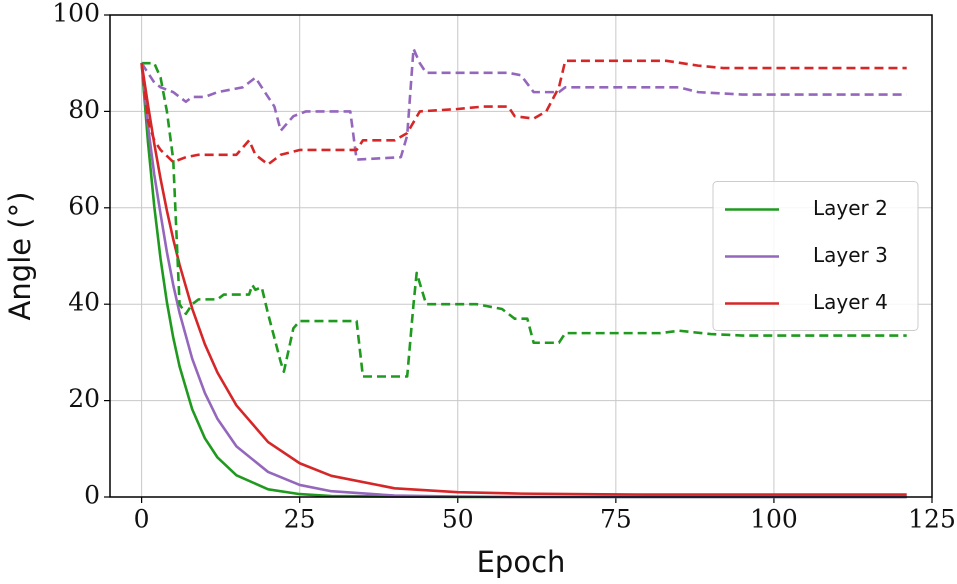 The height and width of the screenshot is (584, 957). Describe the element at coordinates (84, 109) in the screenshot. I see `y-tick-label: 80` at that location.